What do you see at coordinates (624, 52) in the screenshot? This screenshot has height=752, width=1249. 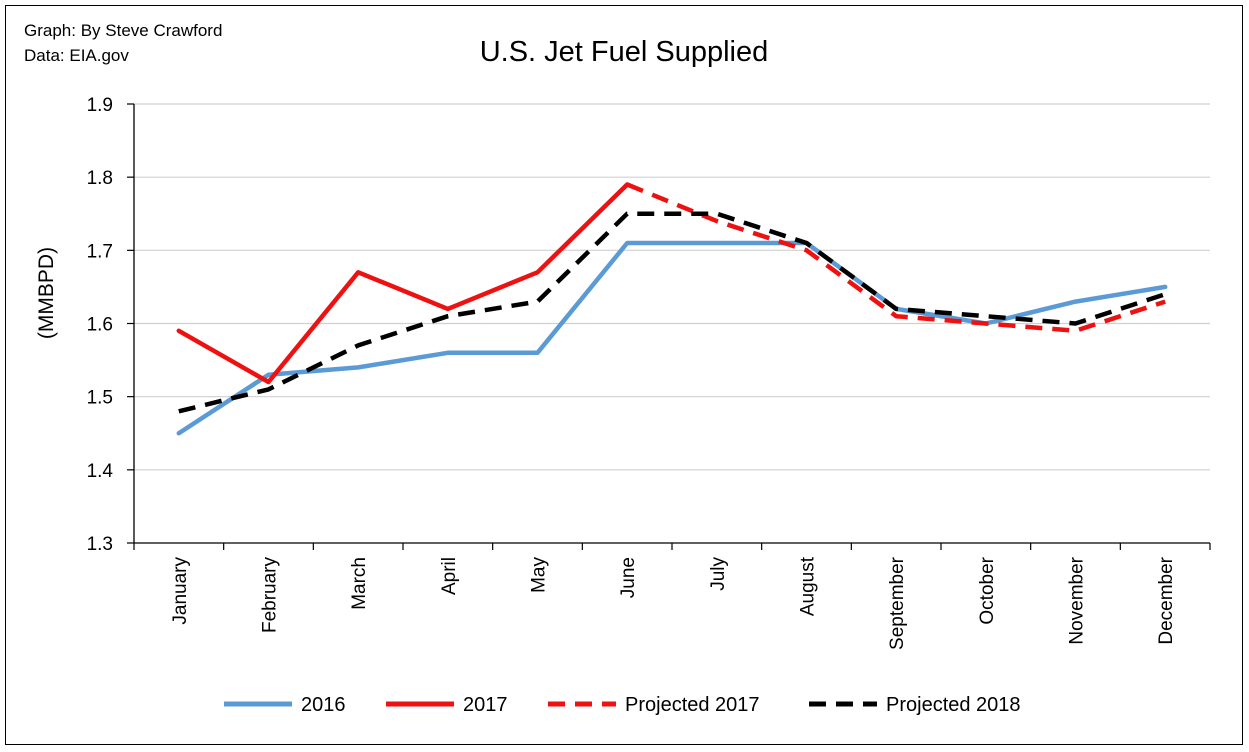 I see `chart-title: U.S. Jet Fuel Supplied` at bounding box center [624, 52].